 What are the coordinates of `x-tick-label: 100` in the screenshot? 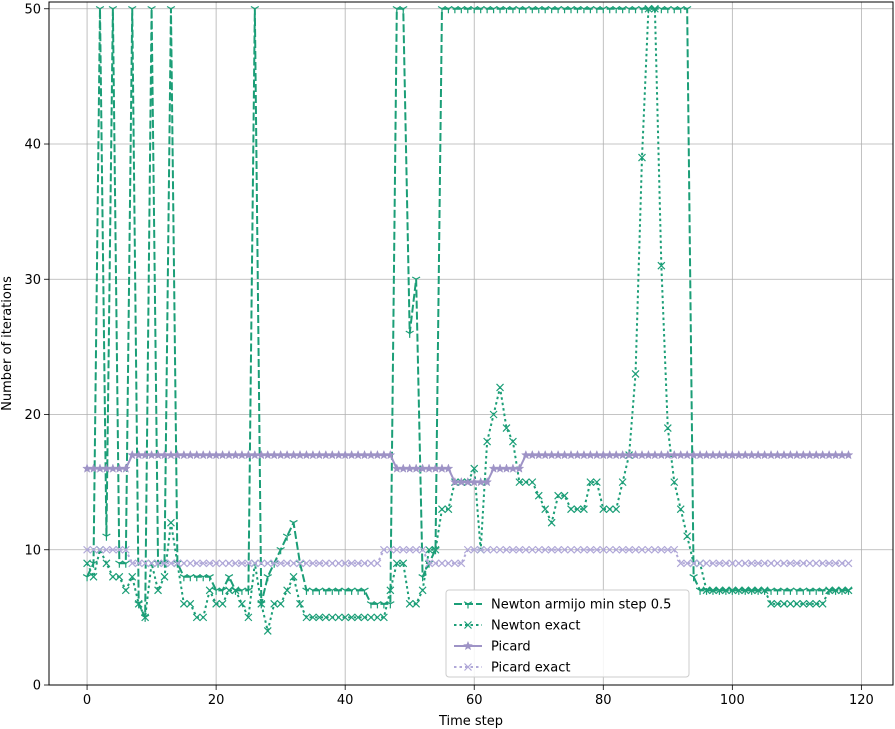 It's located at (732, 700).